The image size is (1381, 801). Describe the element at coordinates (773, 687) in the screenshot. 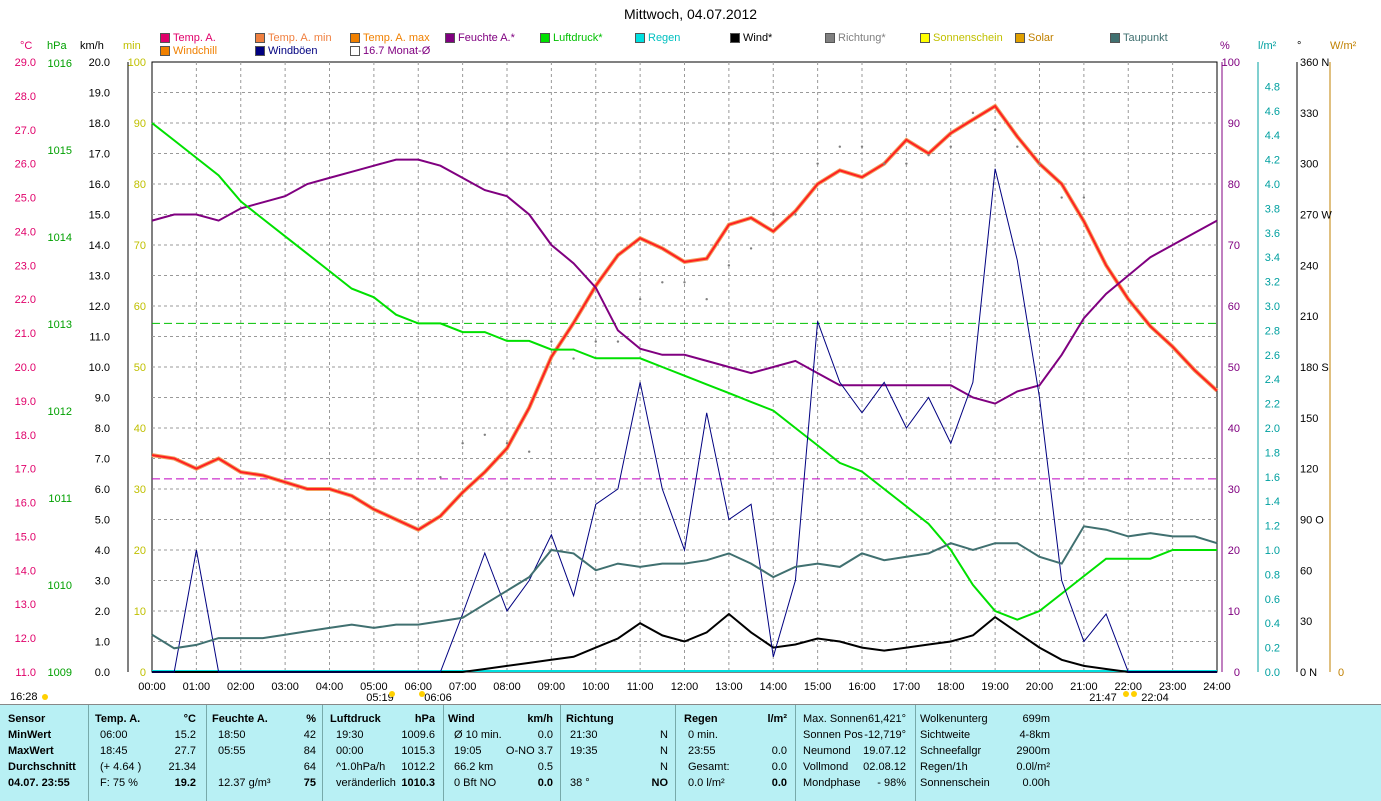

I see `time-tick-label: 14:00` at that location.